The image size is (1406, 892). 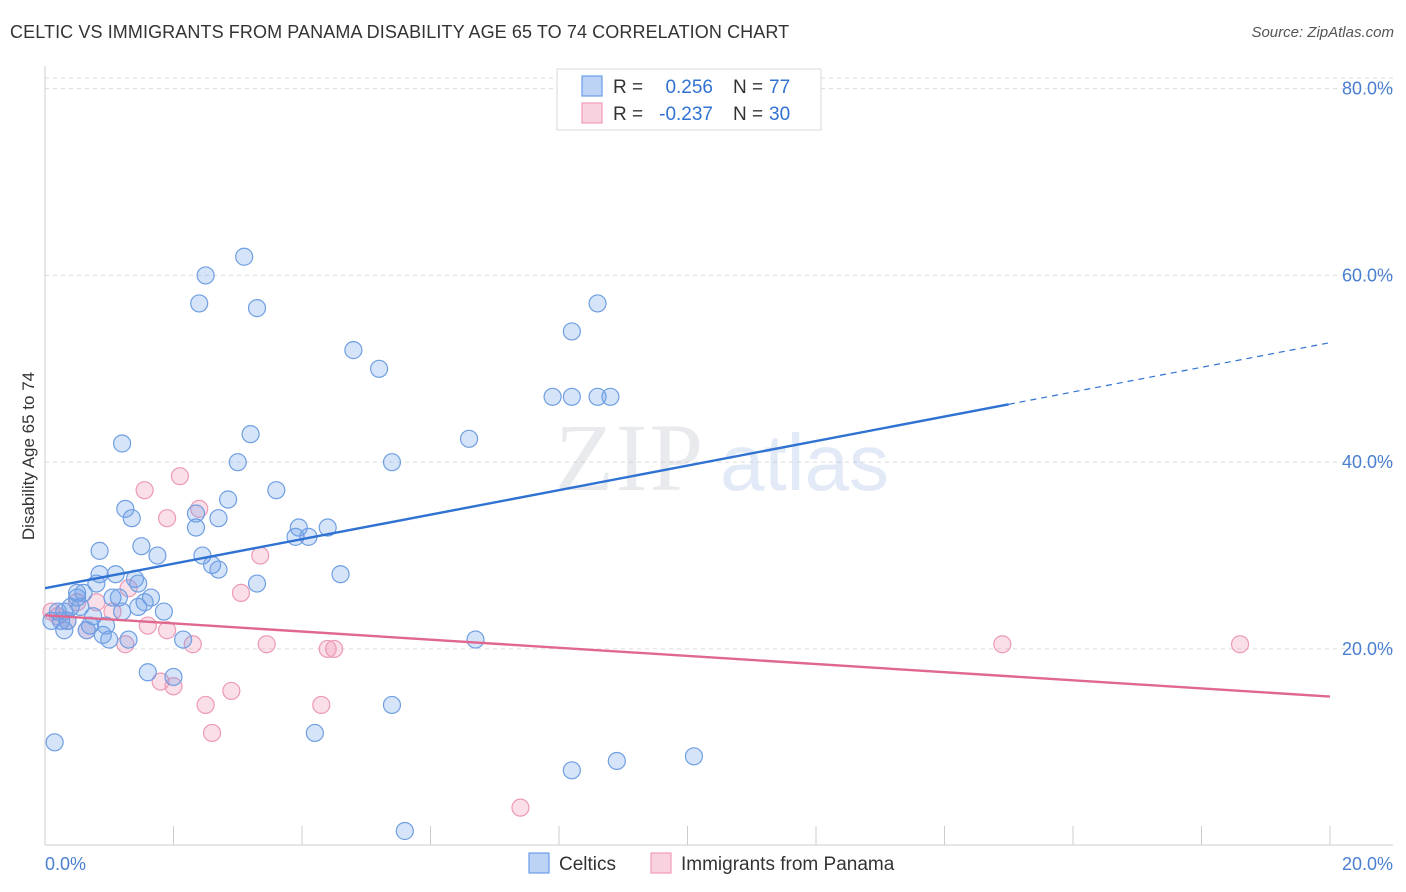 What do you see at coordinates (1367, 89) in the screenshot?
I see `y-tick-label: 80.0%` at bounding box center [1367, 89].